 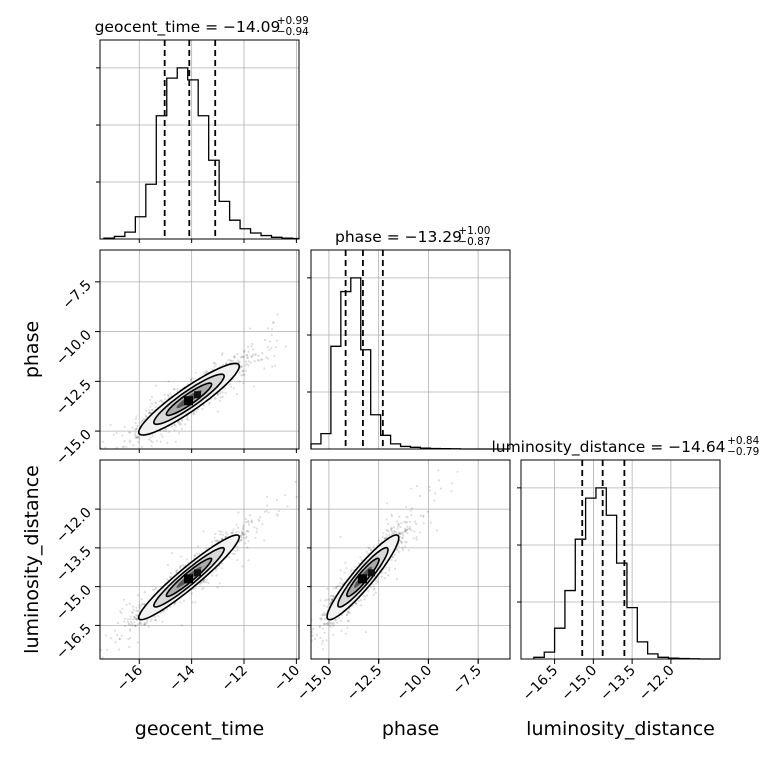 I want to click on y-axis-label-luminosity_distance: luminosity_distance, so click(x=32, y=559).